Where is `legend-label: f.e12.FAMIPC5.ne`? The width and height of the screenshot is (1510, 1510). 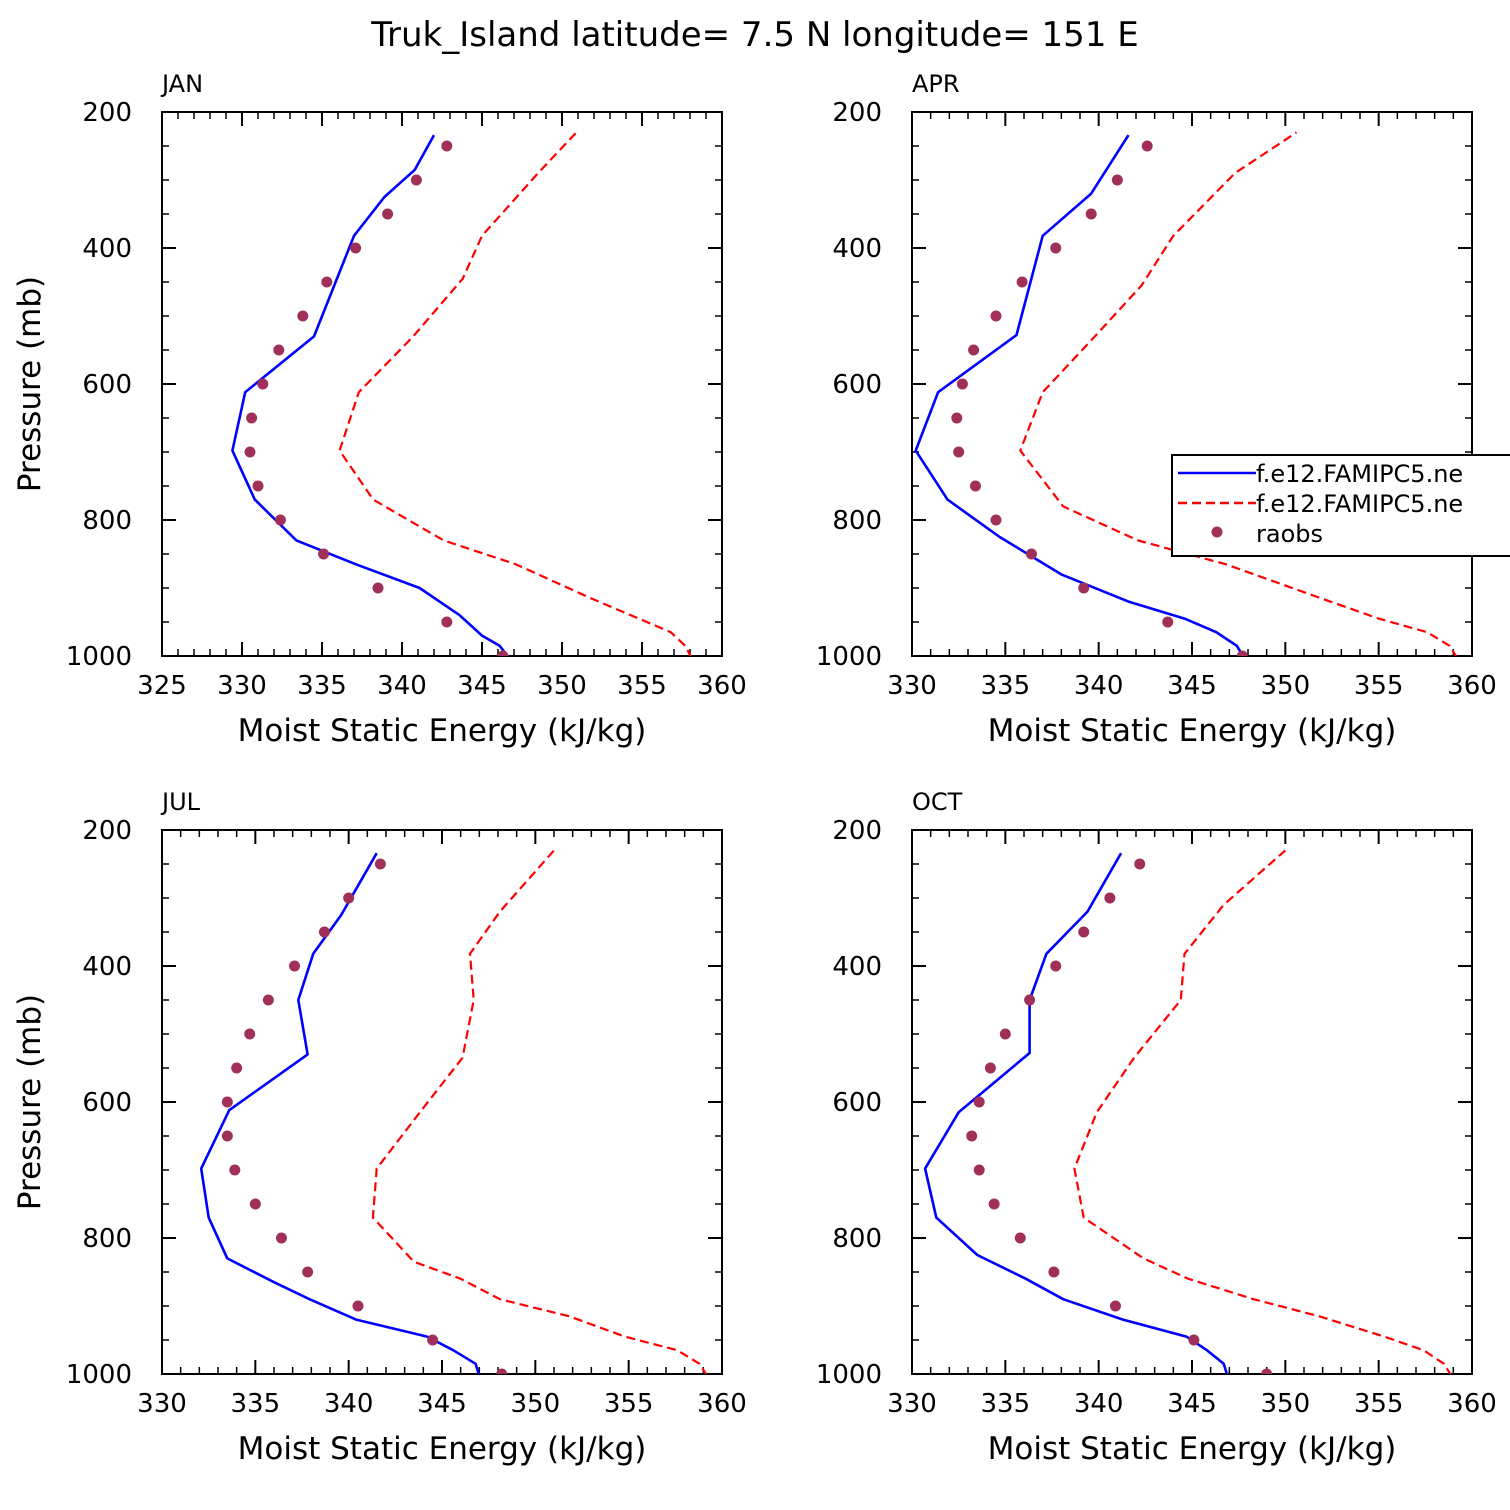 legend-label: f.e12.FAMIPC5.ne is located at coordinates (1359, 504).